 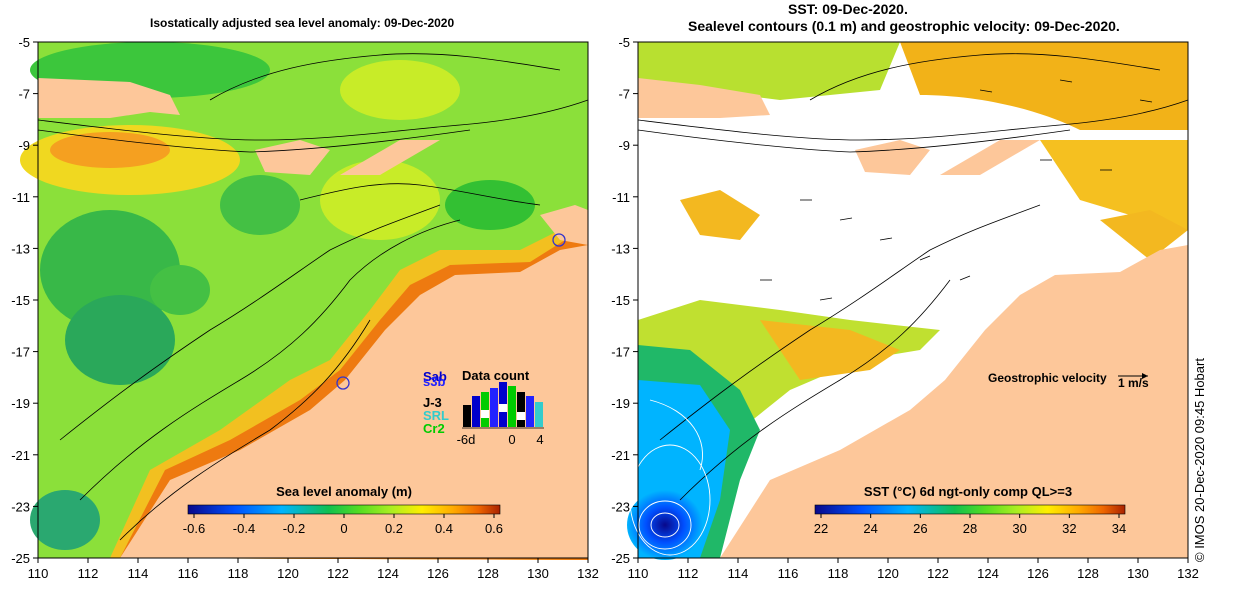 What do you see at coordinates (788, 573) in the screenshot?
I see `x-tick-label: 116` at bounding box center [788, 573].